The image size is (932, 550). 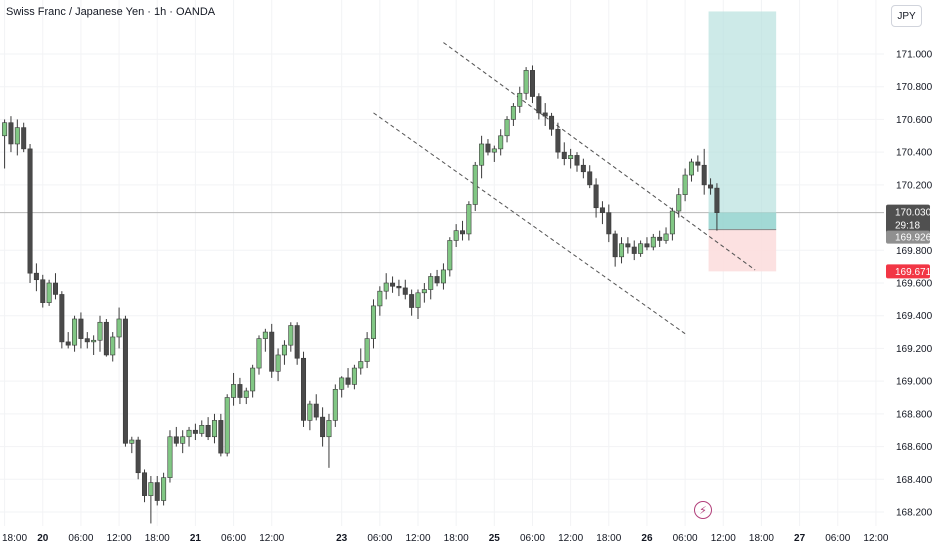 What do you see at coordinates (495, 538) in the screenshot?
I see `time-tick-label: 25` at bounding box center [495, 538].